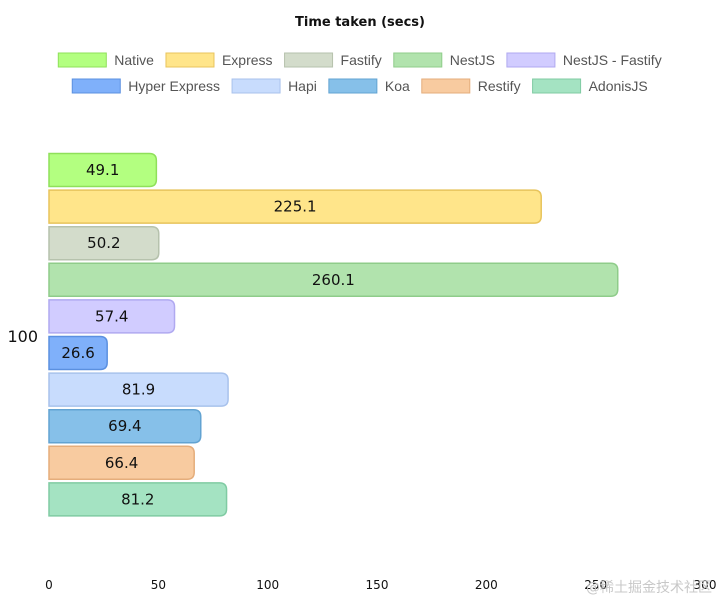  I want to click on bar-value-label-koa: 69.4, so click(124, 426).